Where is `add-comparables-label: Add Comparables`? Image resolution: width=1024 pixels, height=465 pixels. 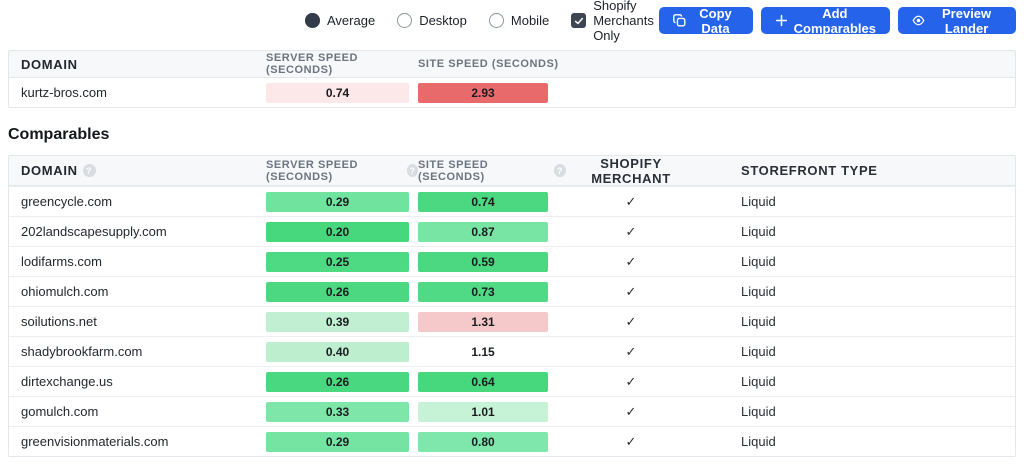 add-comparables-label: Add Comparables is located at coordinates (835, 20).